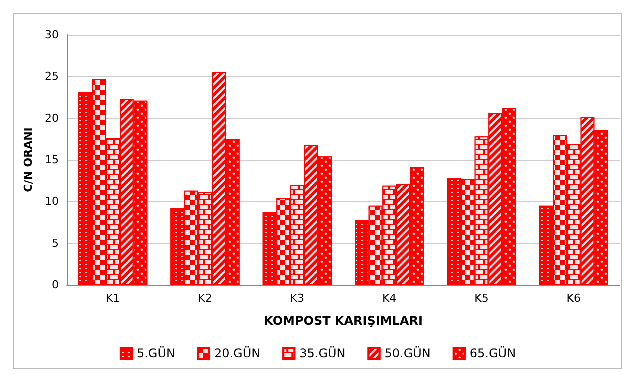 The width and height of the screenshot is (636, 375). What do you see at coordinates (323, 353) in the screenshot?
I see `legend-label: 35.GÜN` at bounding box center [323, 353].